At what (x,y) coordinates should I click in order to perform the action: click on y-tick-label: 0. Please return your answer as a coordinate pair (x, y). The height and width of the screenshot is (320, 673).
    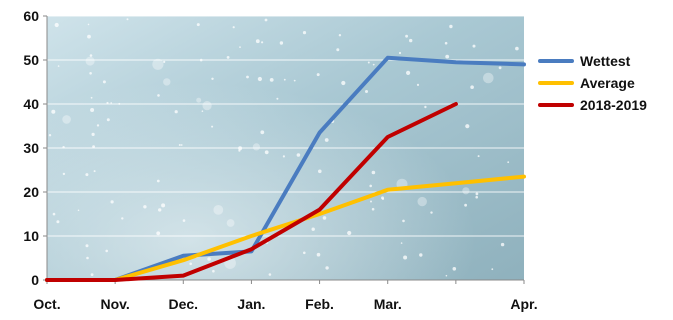
    Looking at the image, I should click on (35, 280).